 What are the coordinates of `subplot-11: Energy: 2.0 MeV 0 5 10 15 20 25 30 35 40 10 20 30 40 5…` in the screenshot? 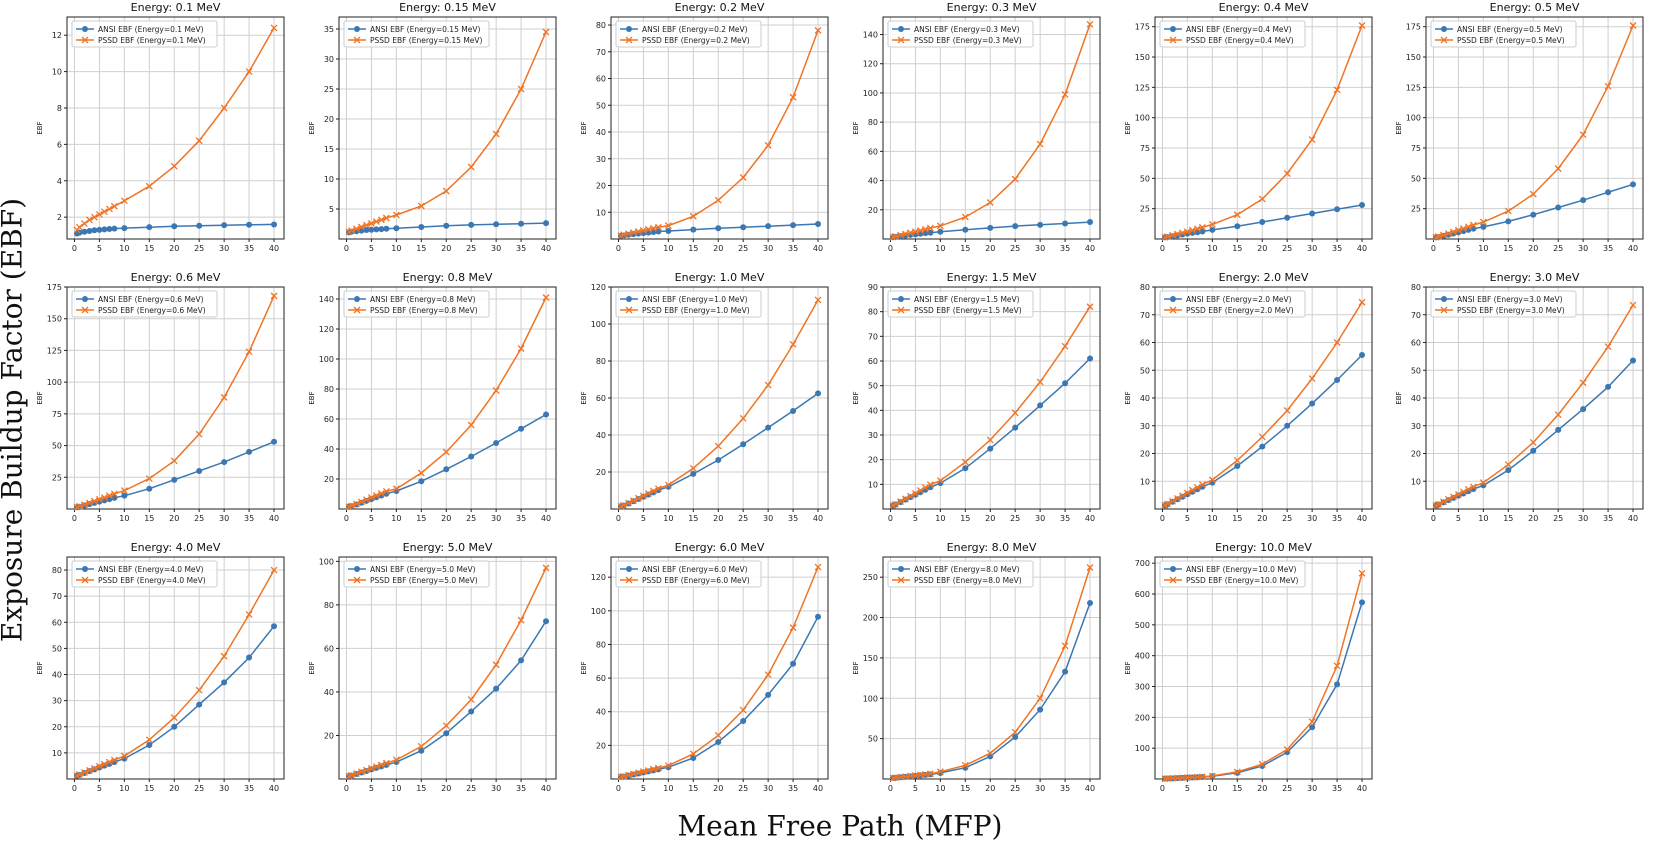 It's located at (1248, 397).